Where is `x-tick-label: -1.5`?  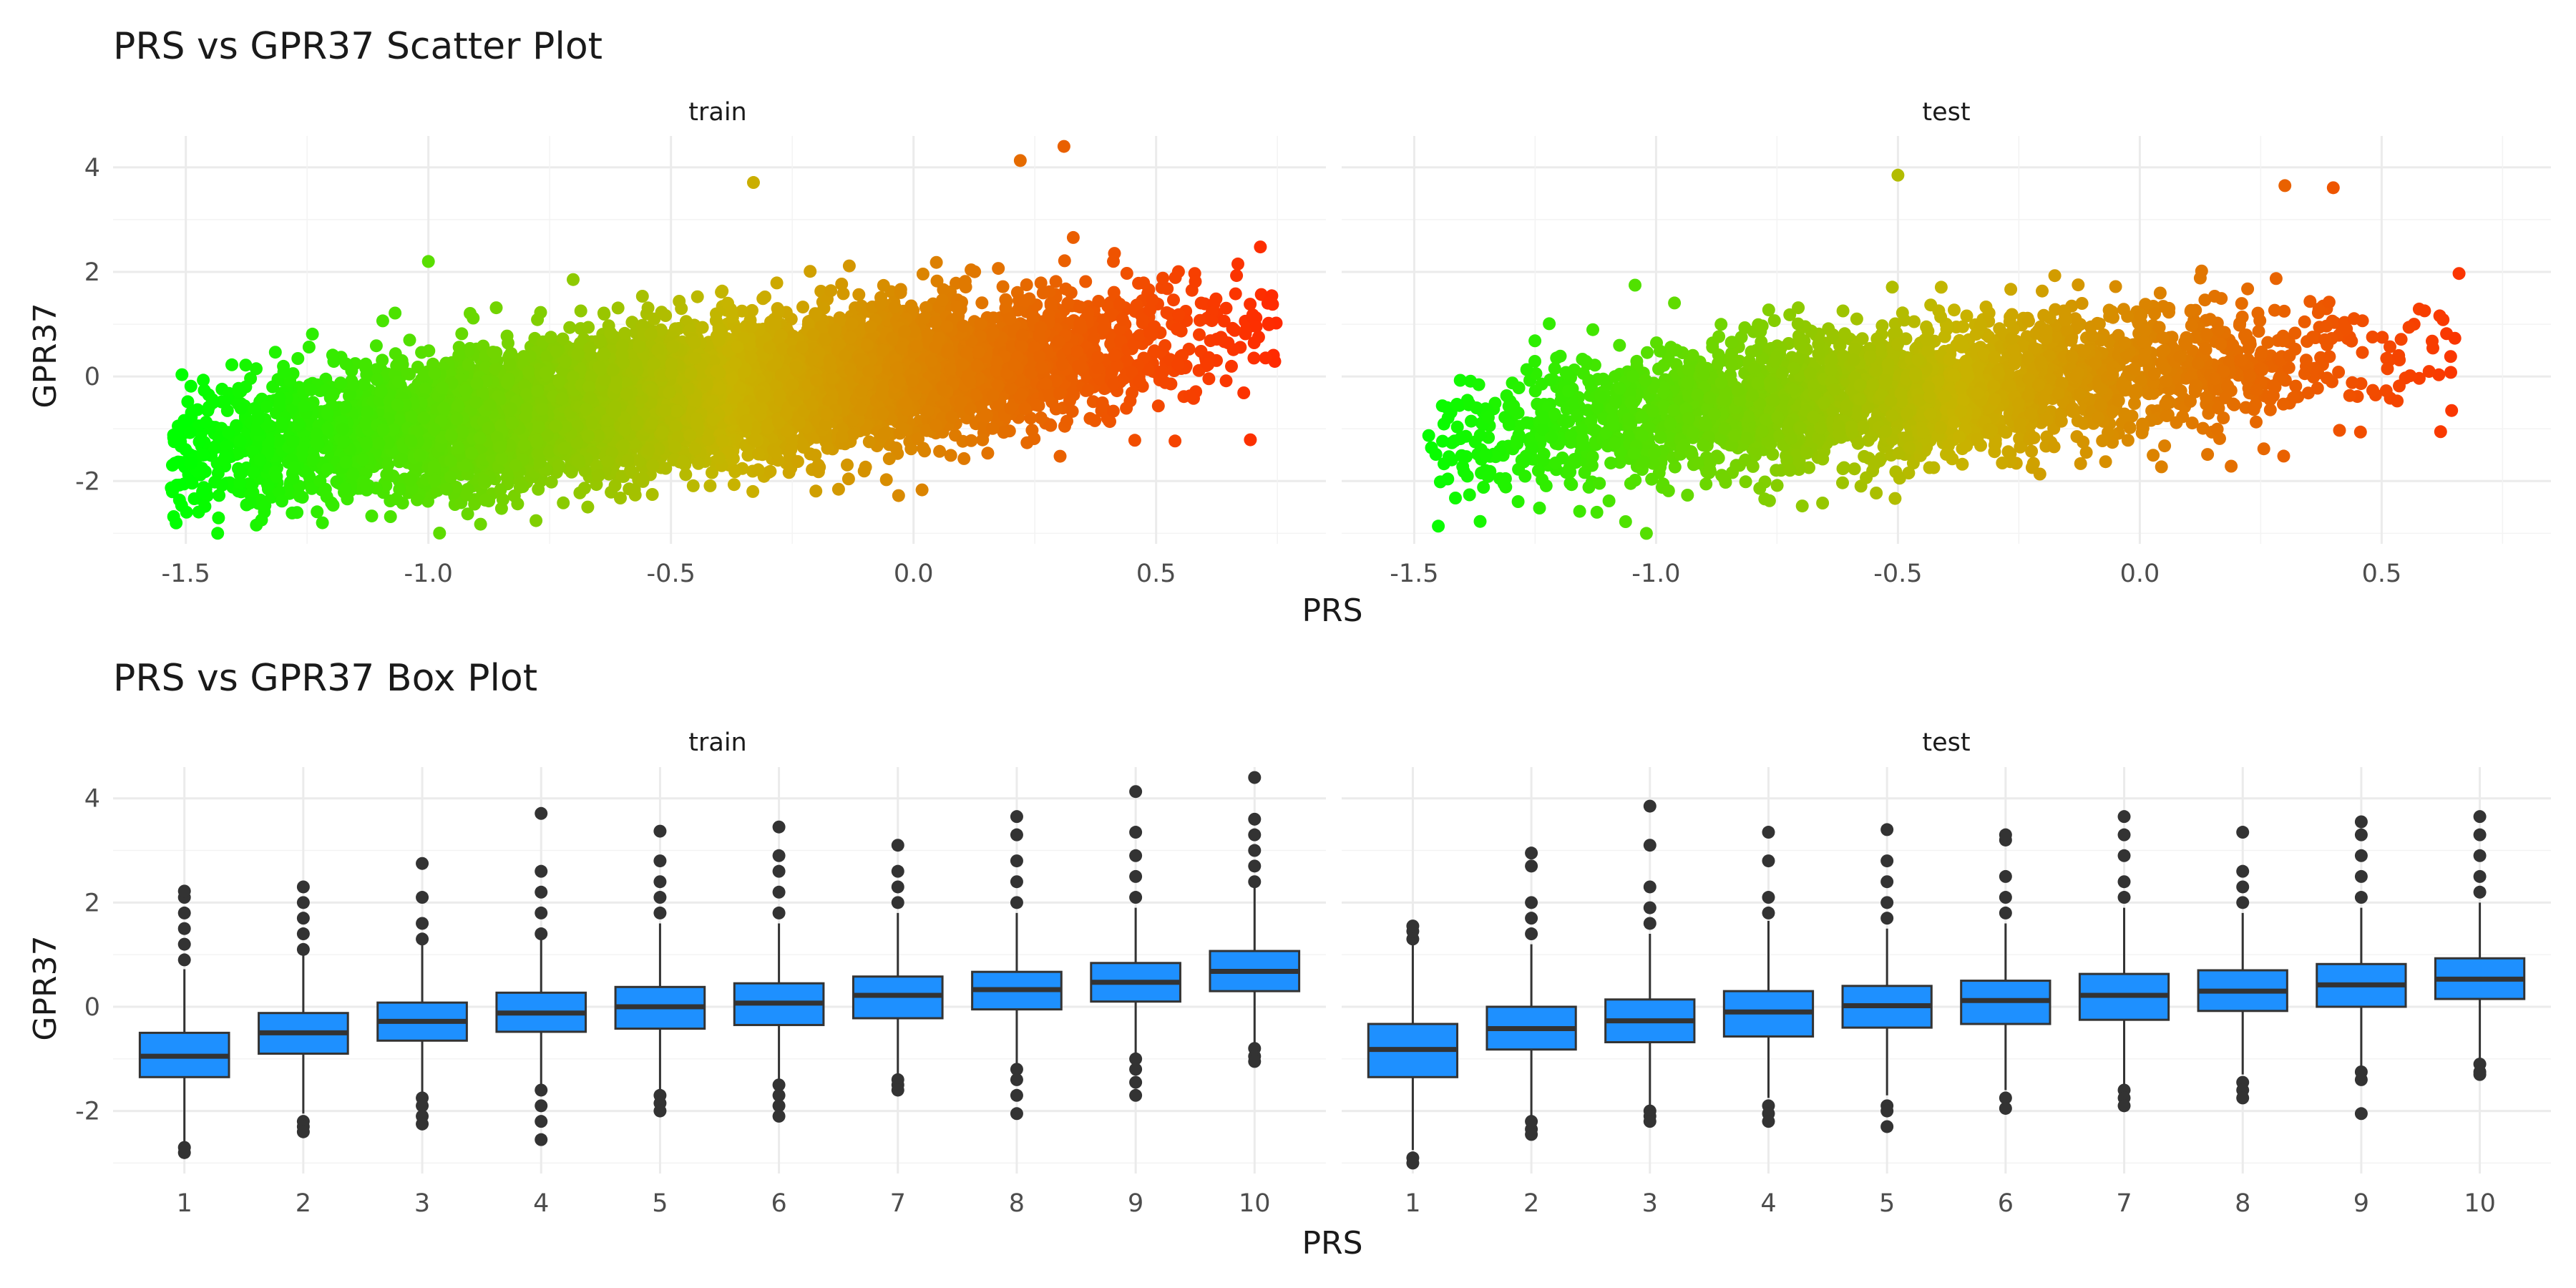
x-tick-label: -1.5 is located at coordinates (1414, 574).